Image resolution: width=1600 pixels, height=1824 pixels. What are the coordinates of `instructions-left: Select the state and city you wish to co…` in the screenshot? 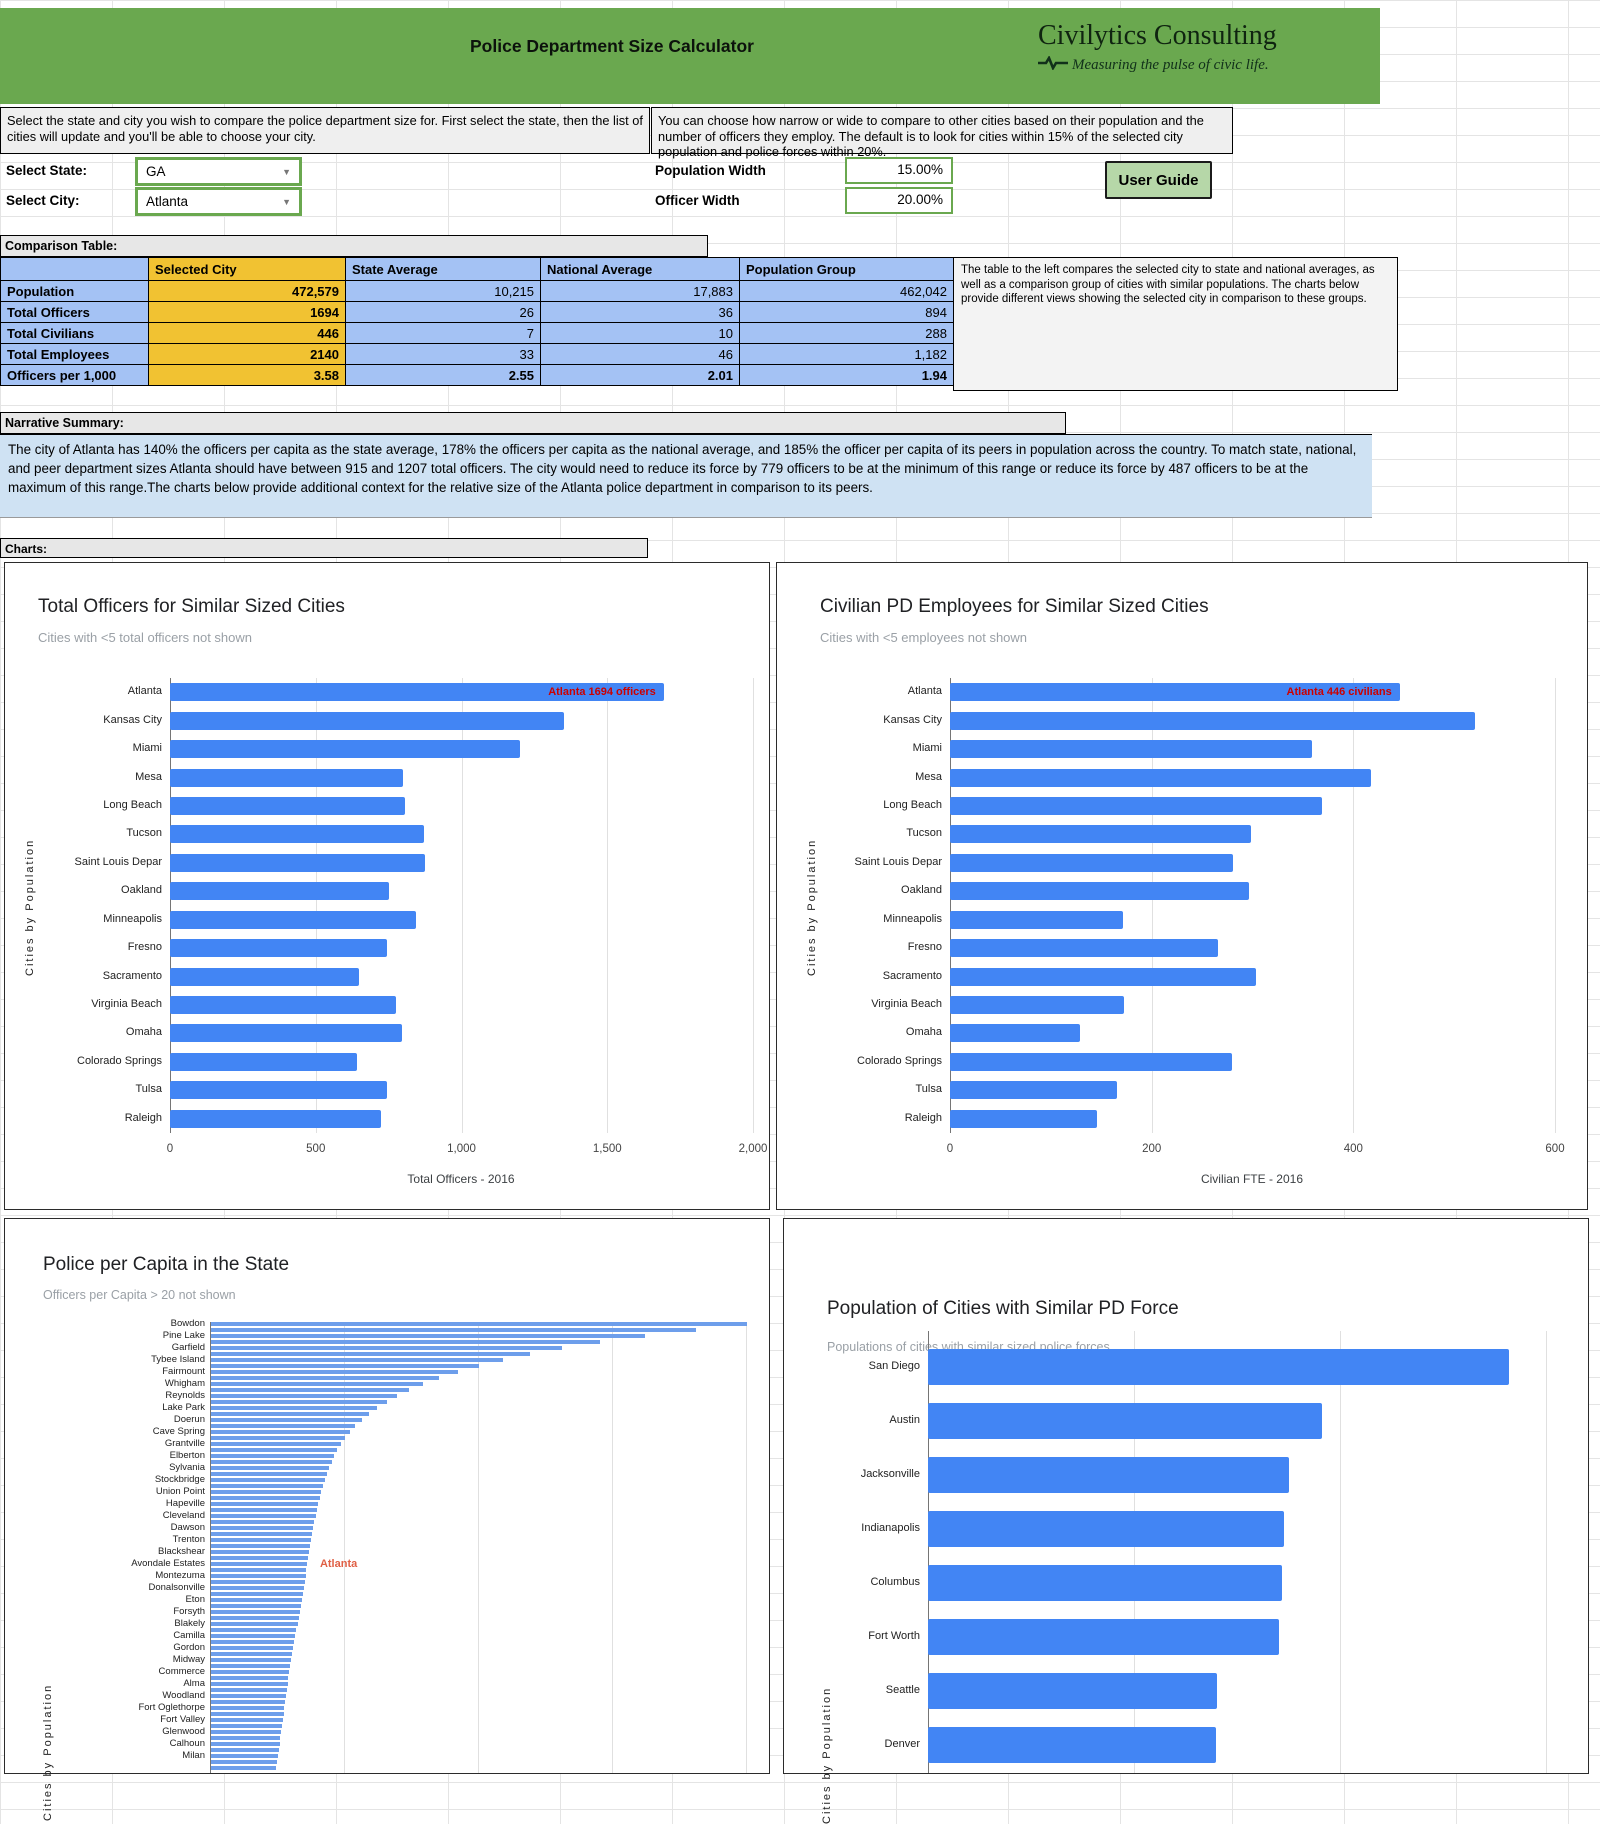 It's located at (325, 130).